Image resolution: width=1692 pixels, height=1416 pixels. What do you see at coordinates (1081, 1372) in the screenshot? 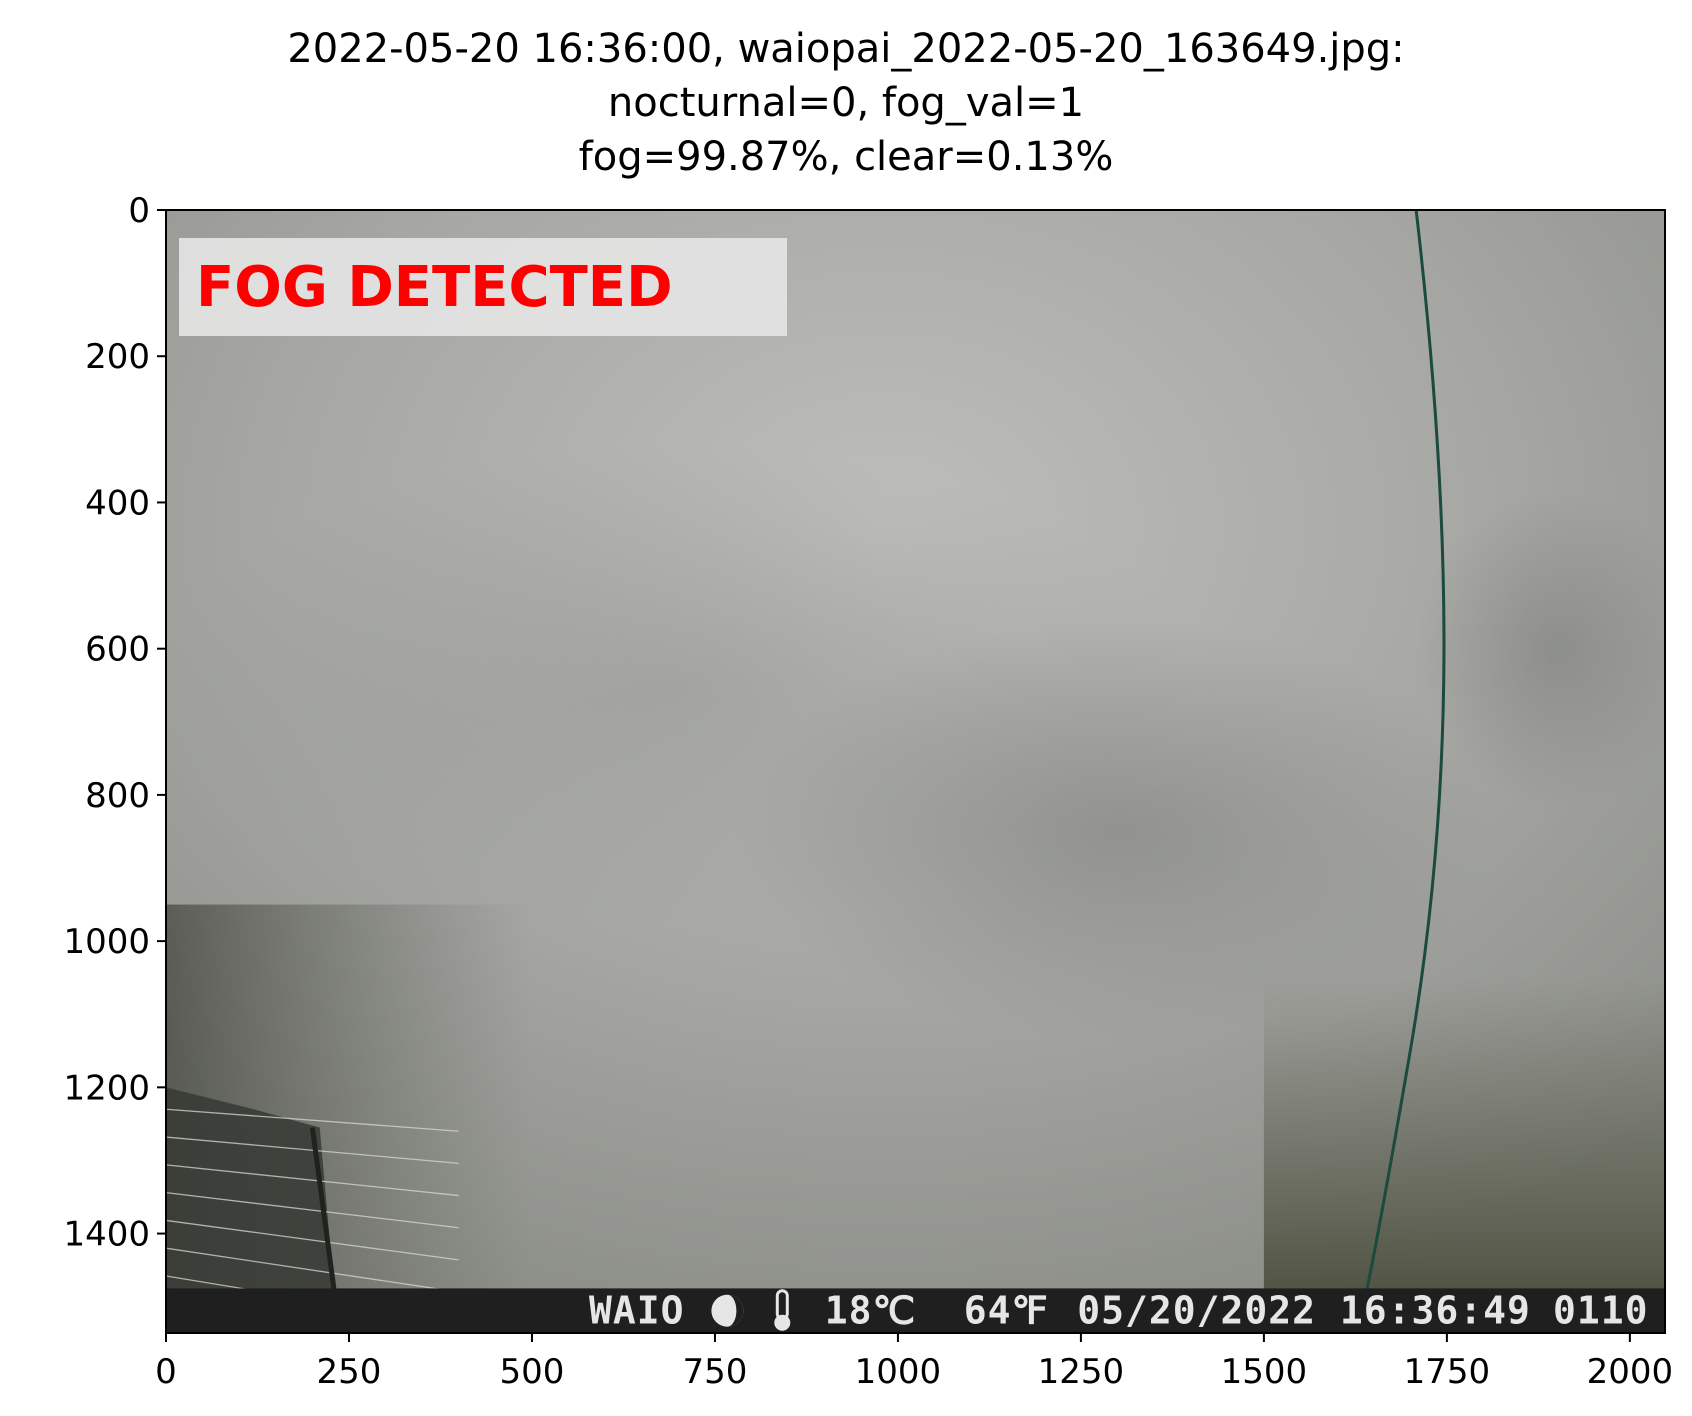
I see `x-tick-label: 1250` at bounding box center [1081, 1372].